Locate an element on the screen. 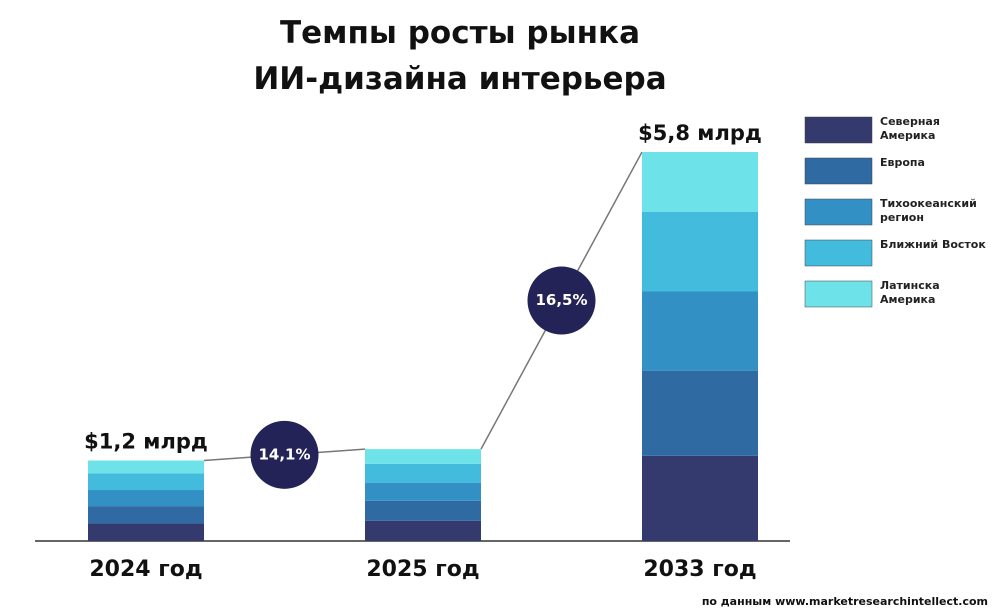 The image size is (1000, 614). x-tick-label: 2033 год is located at coordinates (699, 569).